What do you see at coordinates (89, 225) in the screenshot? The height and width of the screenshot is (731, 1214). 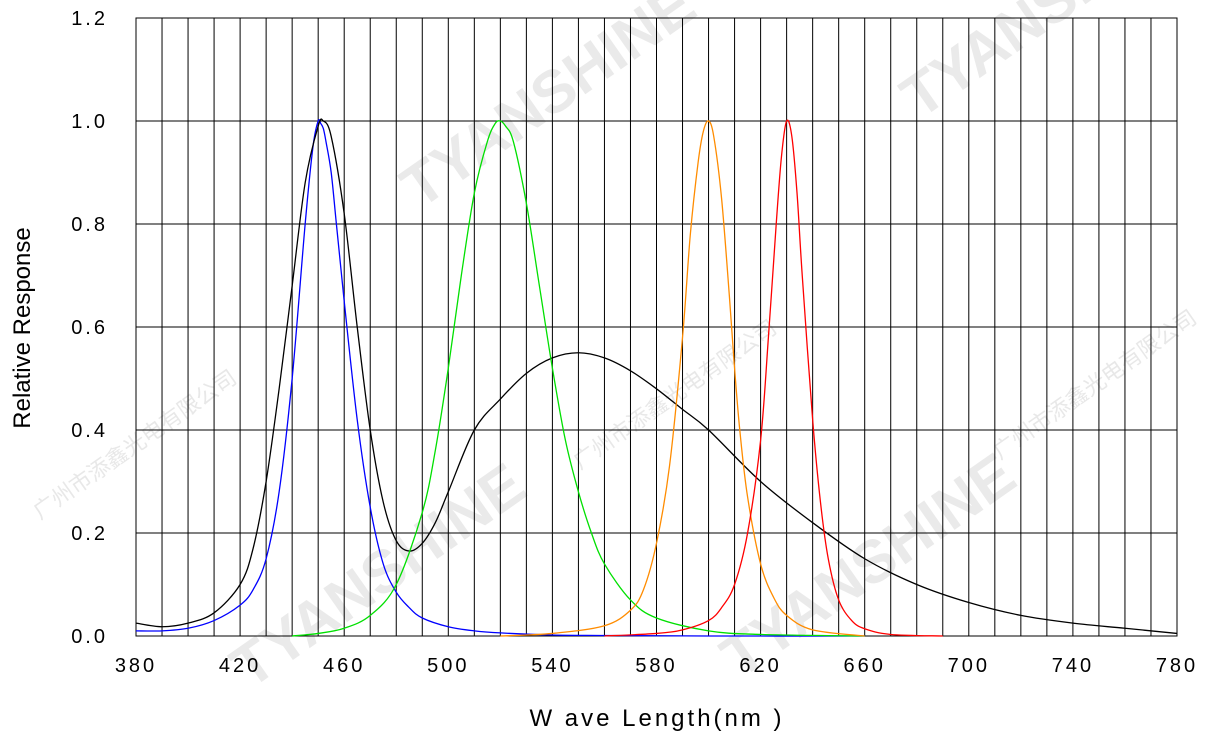 I see `y-tick-label: 0.8` at bounding box center [89, 225].